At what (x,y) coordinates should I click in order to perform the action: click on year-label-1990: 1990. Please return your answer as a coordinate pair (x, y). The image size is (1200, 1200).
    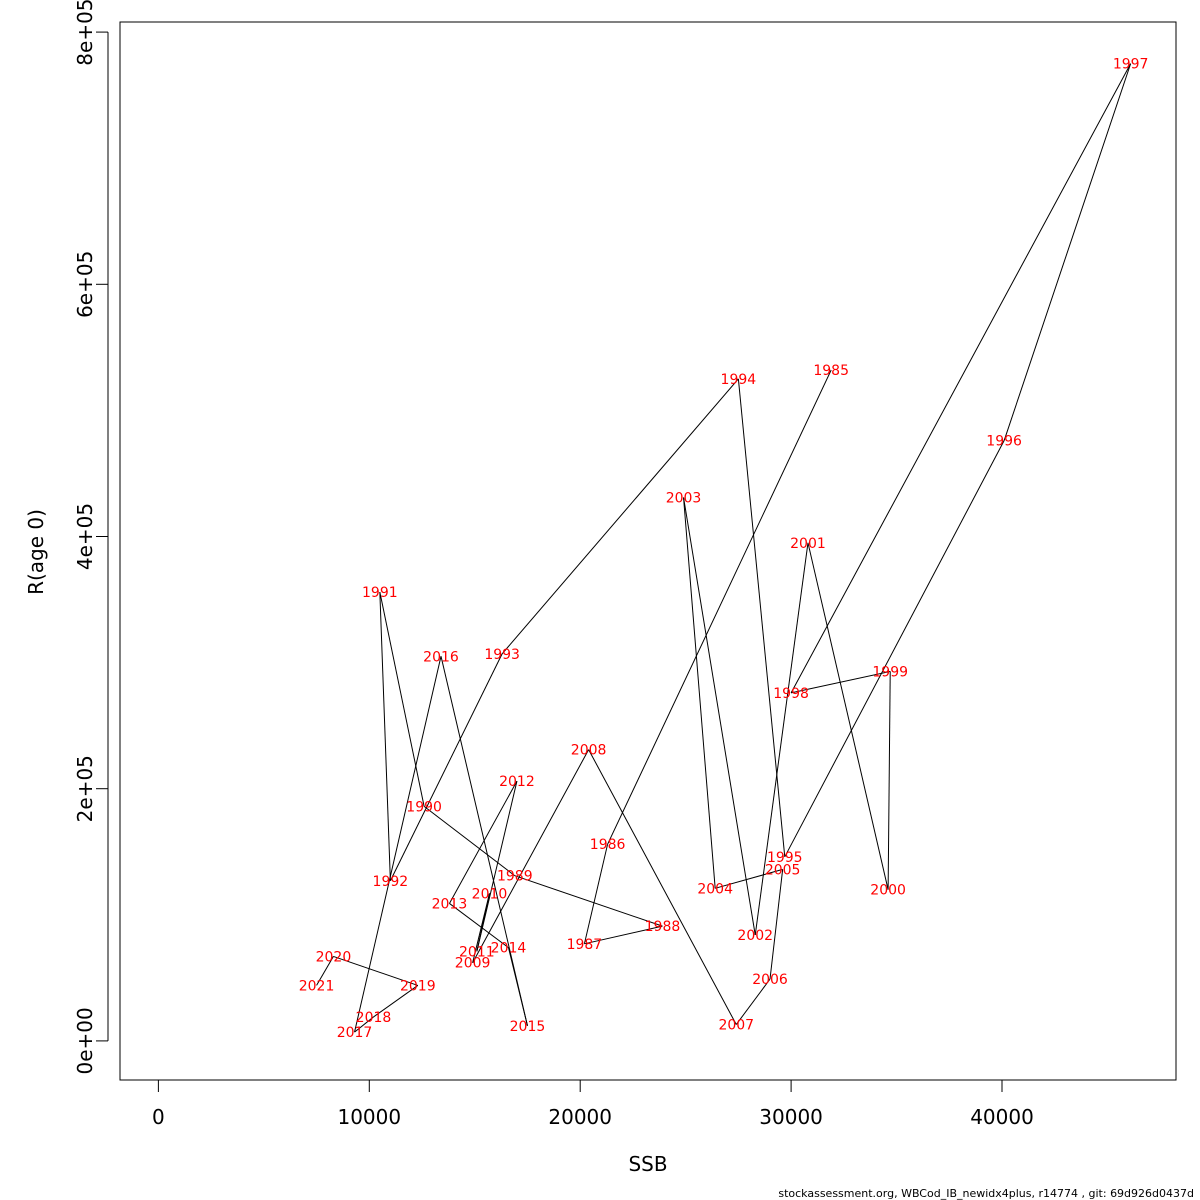
    Looking at the image, I should click on (424, 807).